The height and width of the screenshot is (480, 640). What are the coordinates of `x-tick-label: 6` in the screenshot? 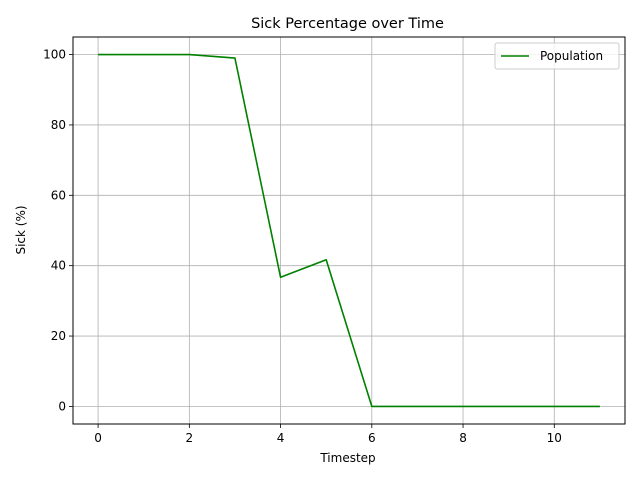 It's located at (372, 438).